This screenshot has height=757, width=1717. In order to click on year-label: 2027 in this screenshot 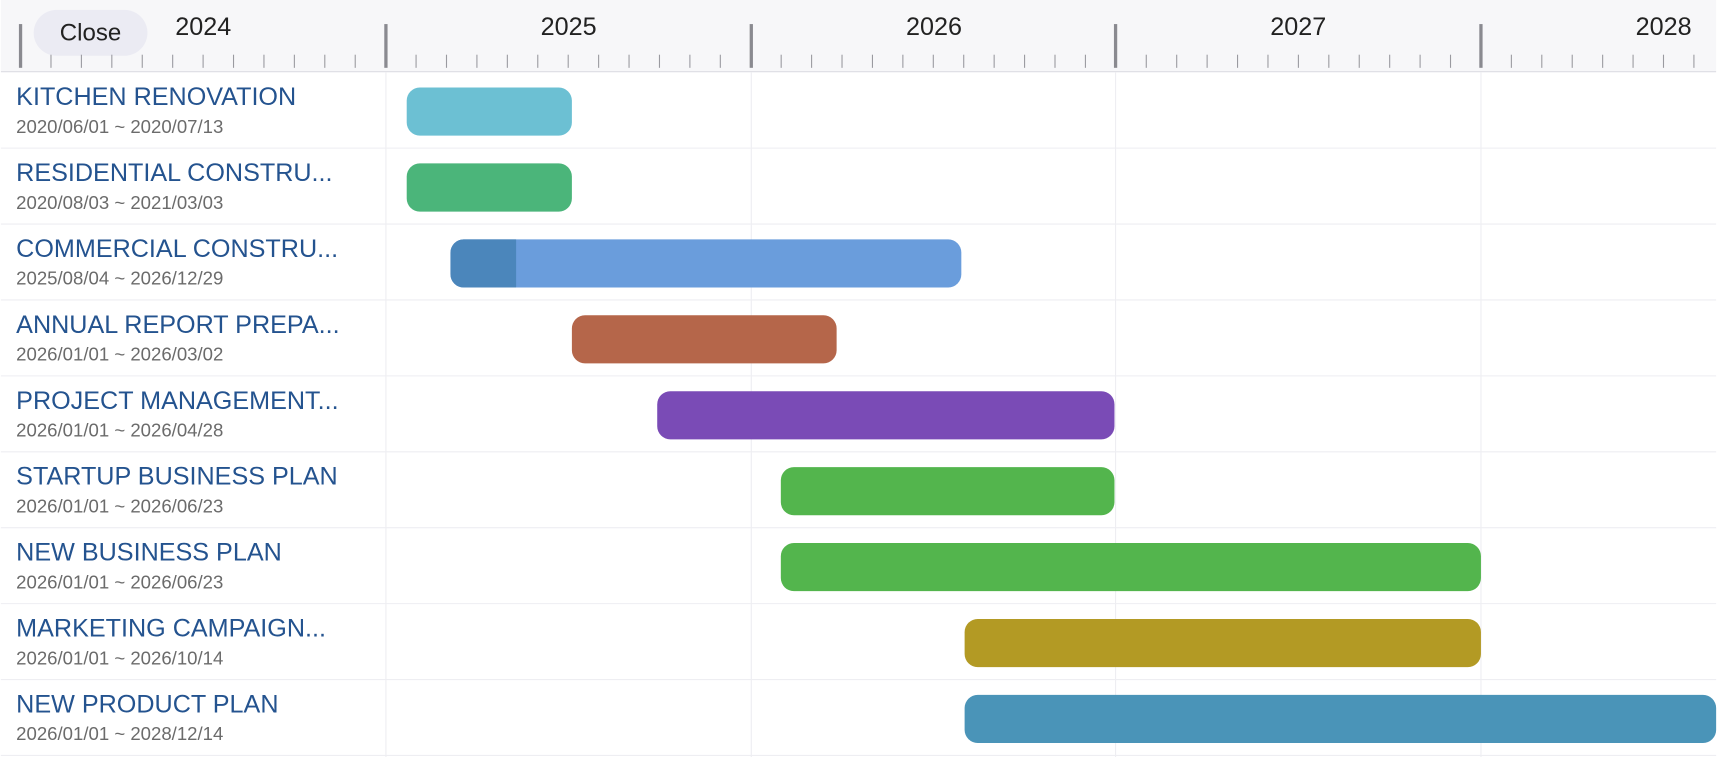, I will do `click(1298, 27)`.